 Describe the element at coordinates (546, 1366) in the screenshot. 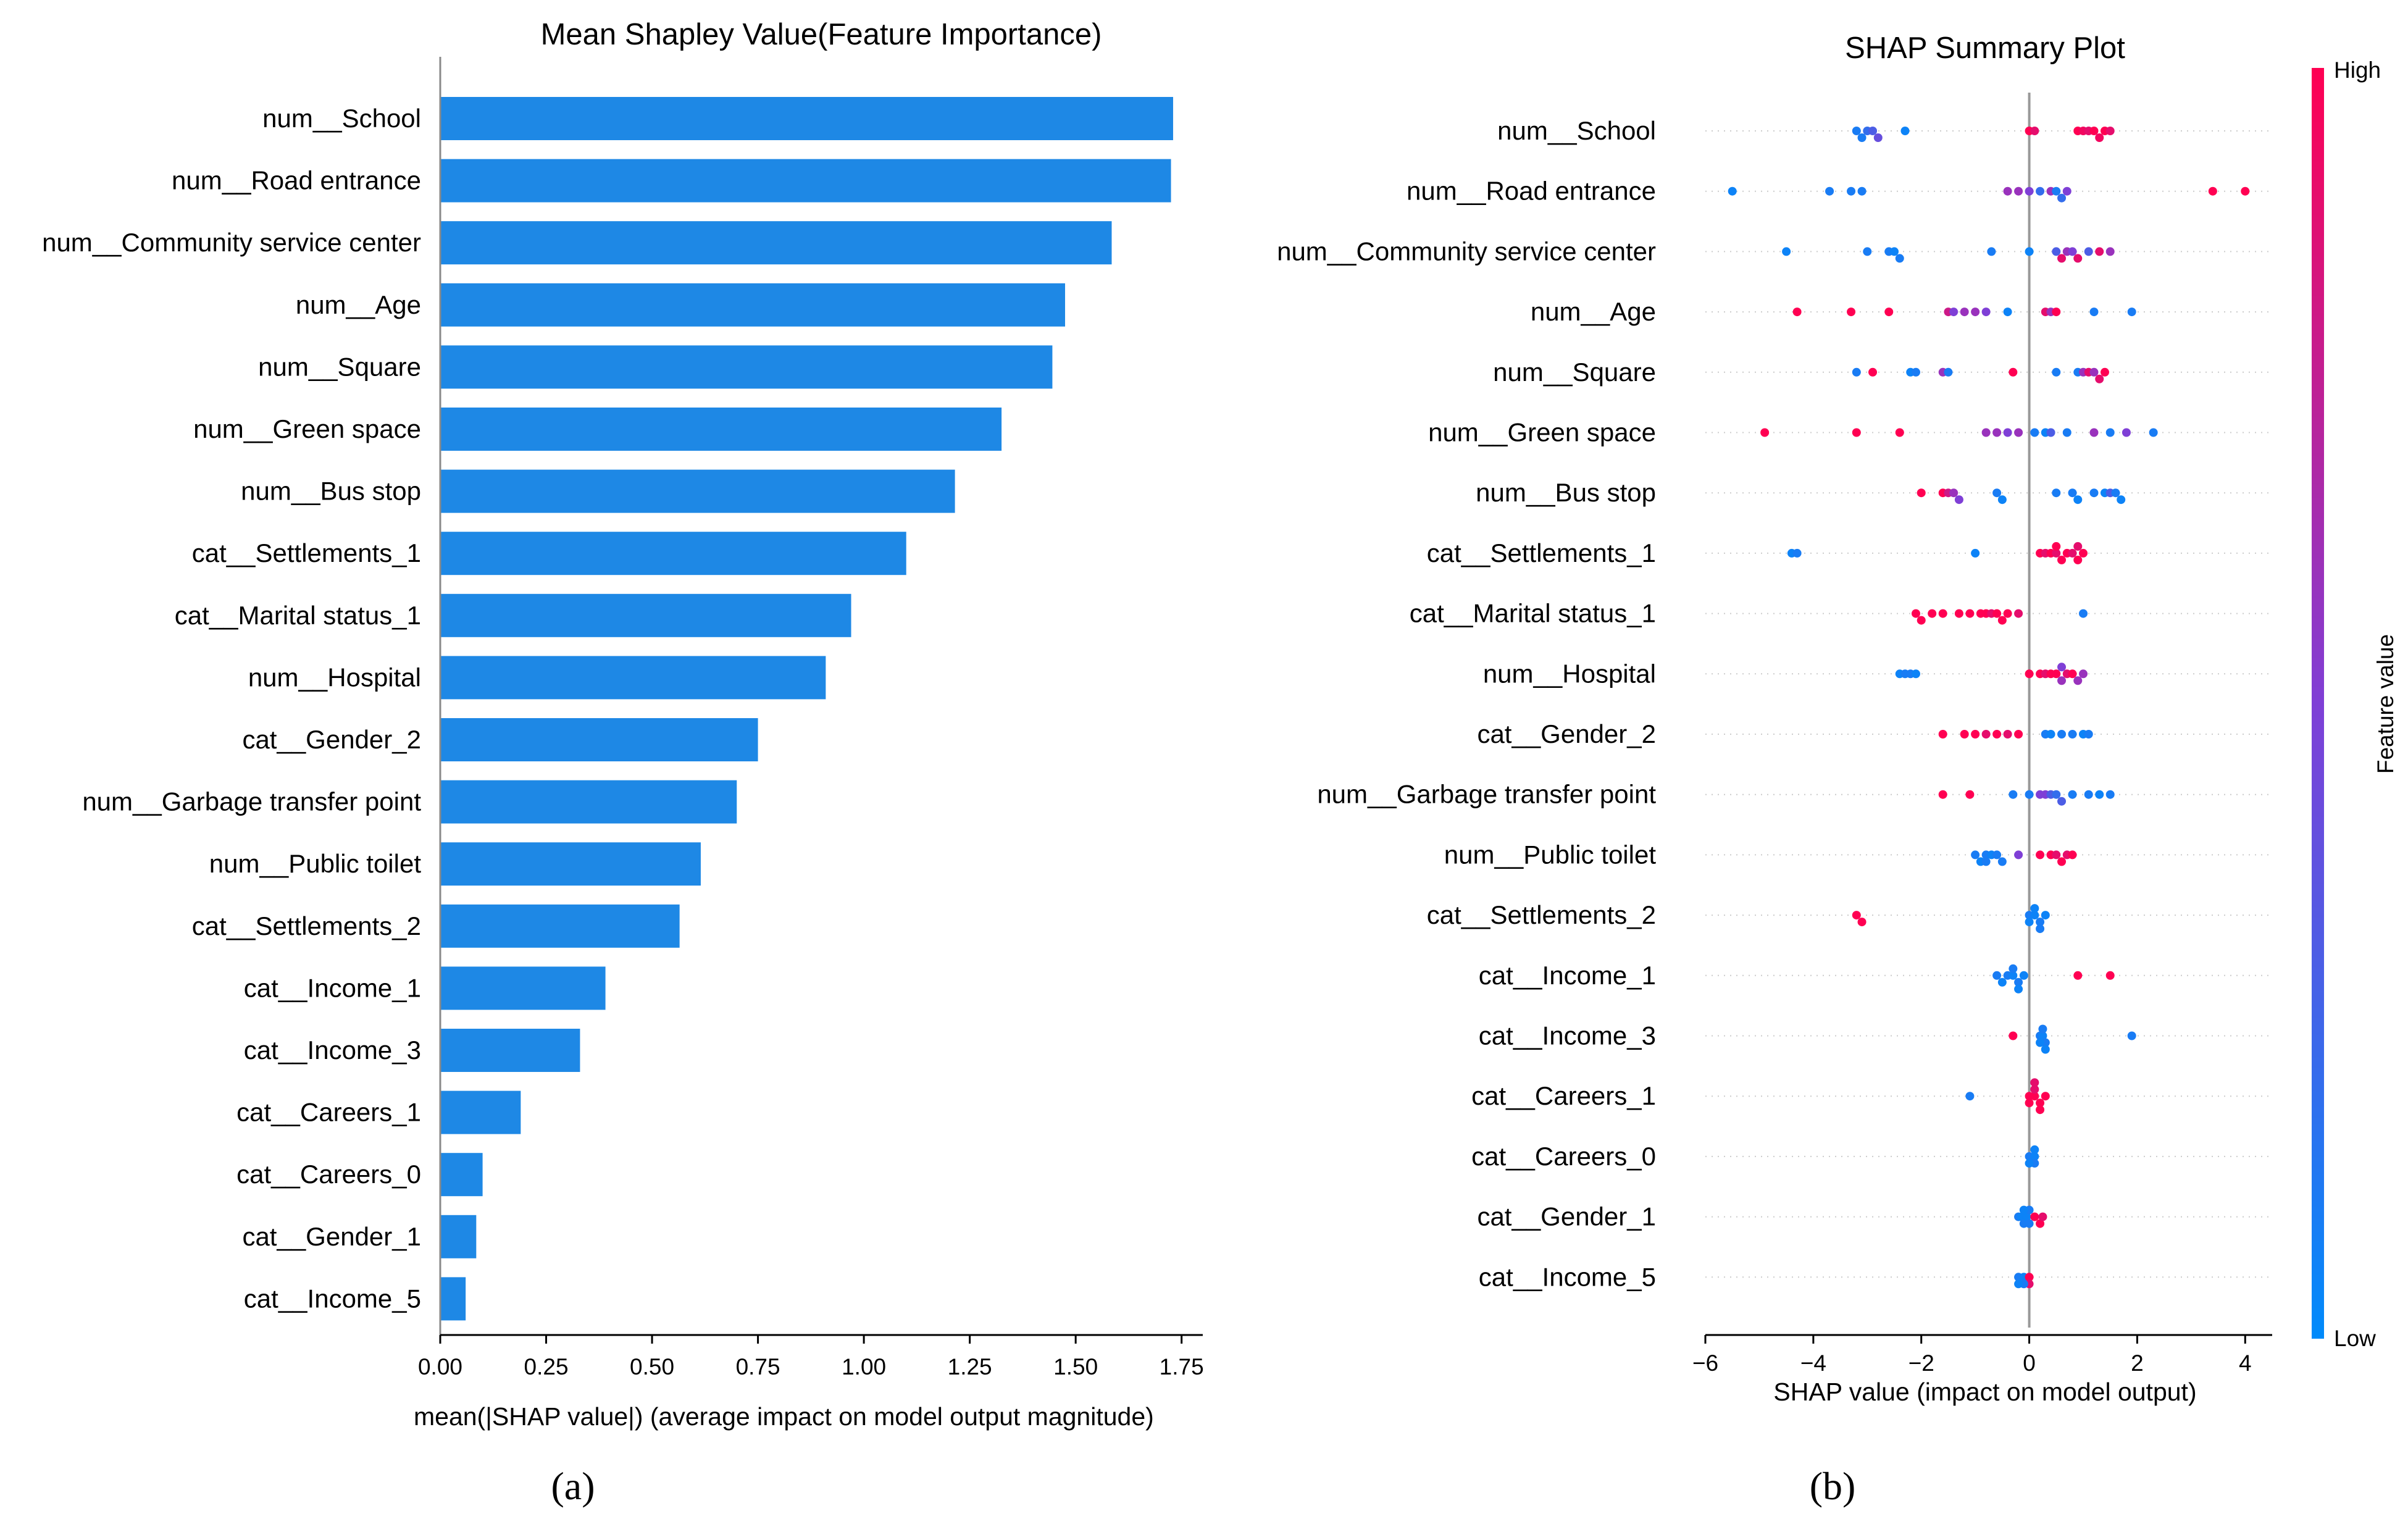

I see `bar-x-tick-label: 0.25` at that location.